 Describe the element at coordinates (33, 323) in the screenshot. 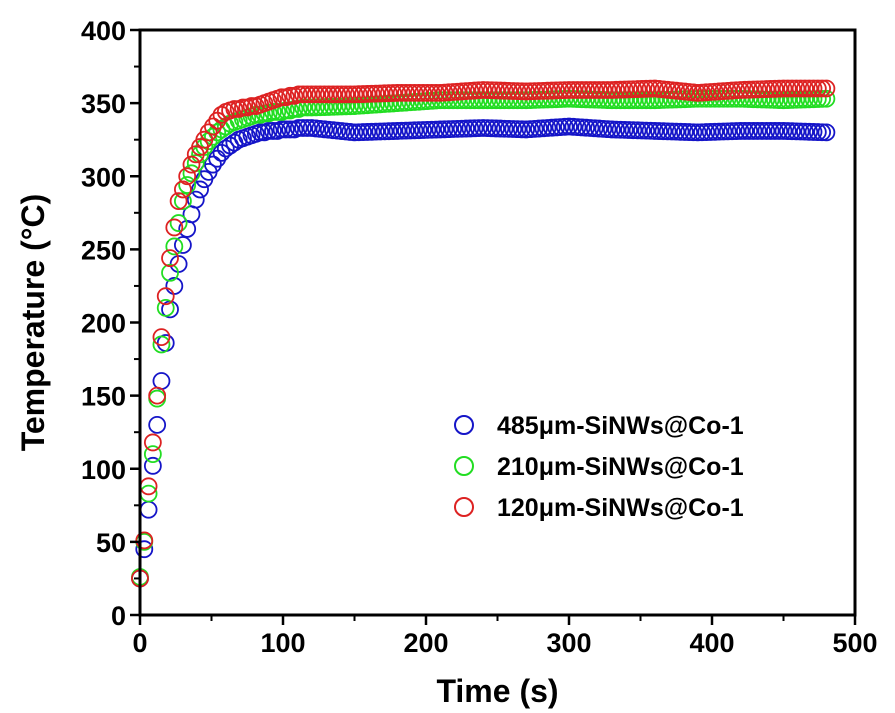

I see `y-axis-title: Temperature (°C)` at that location.